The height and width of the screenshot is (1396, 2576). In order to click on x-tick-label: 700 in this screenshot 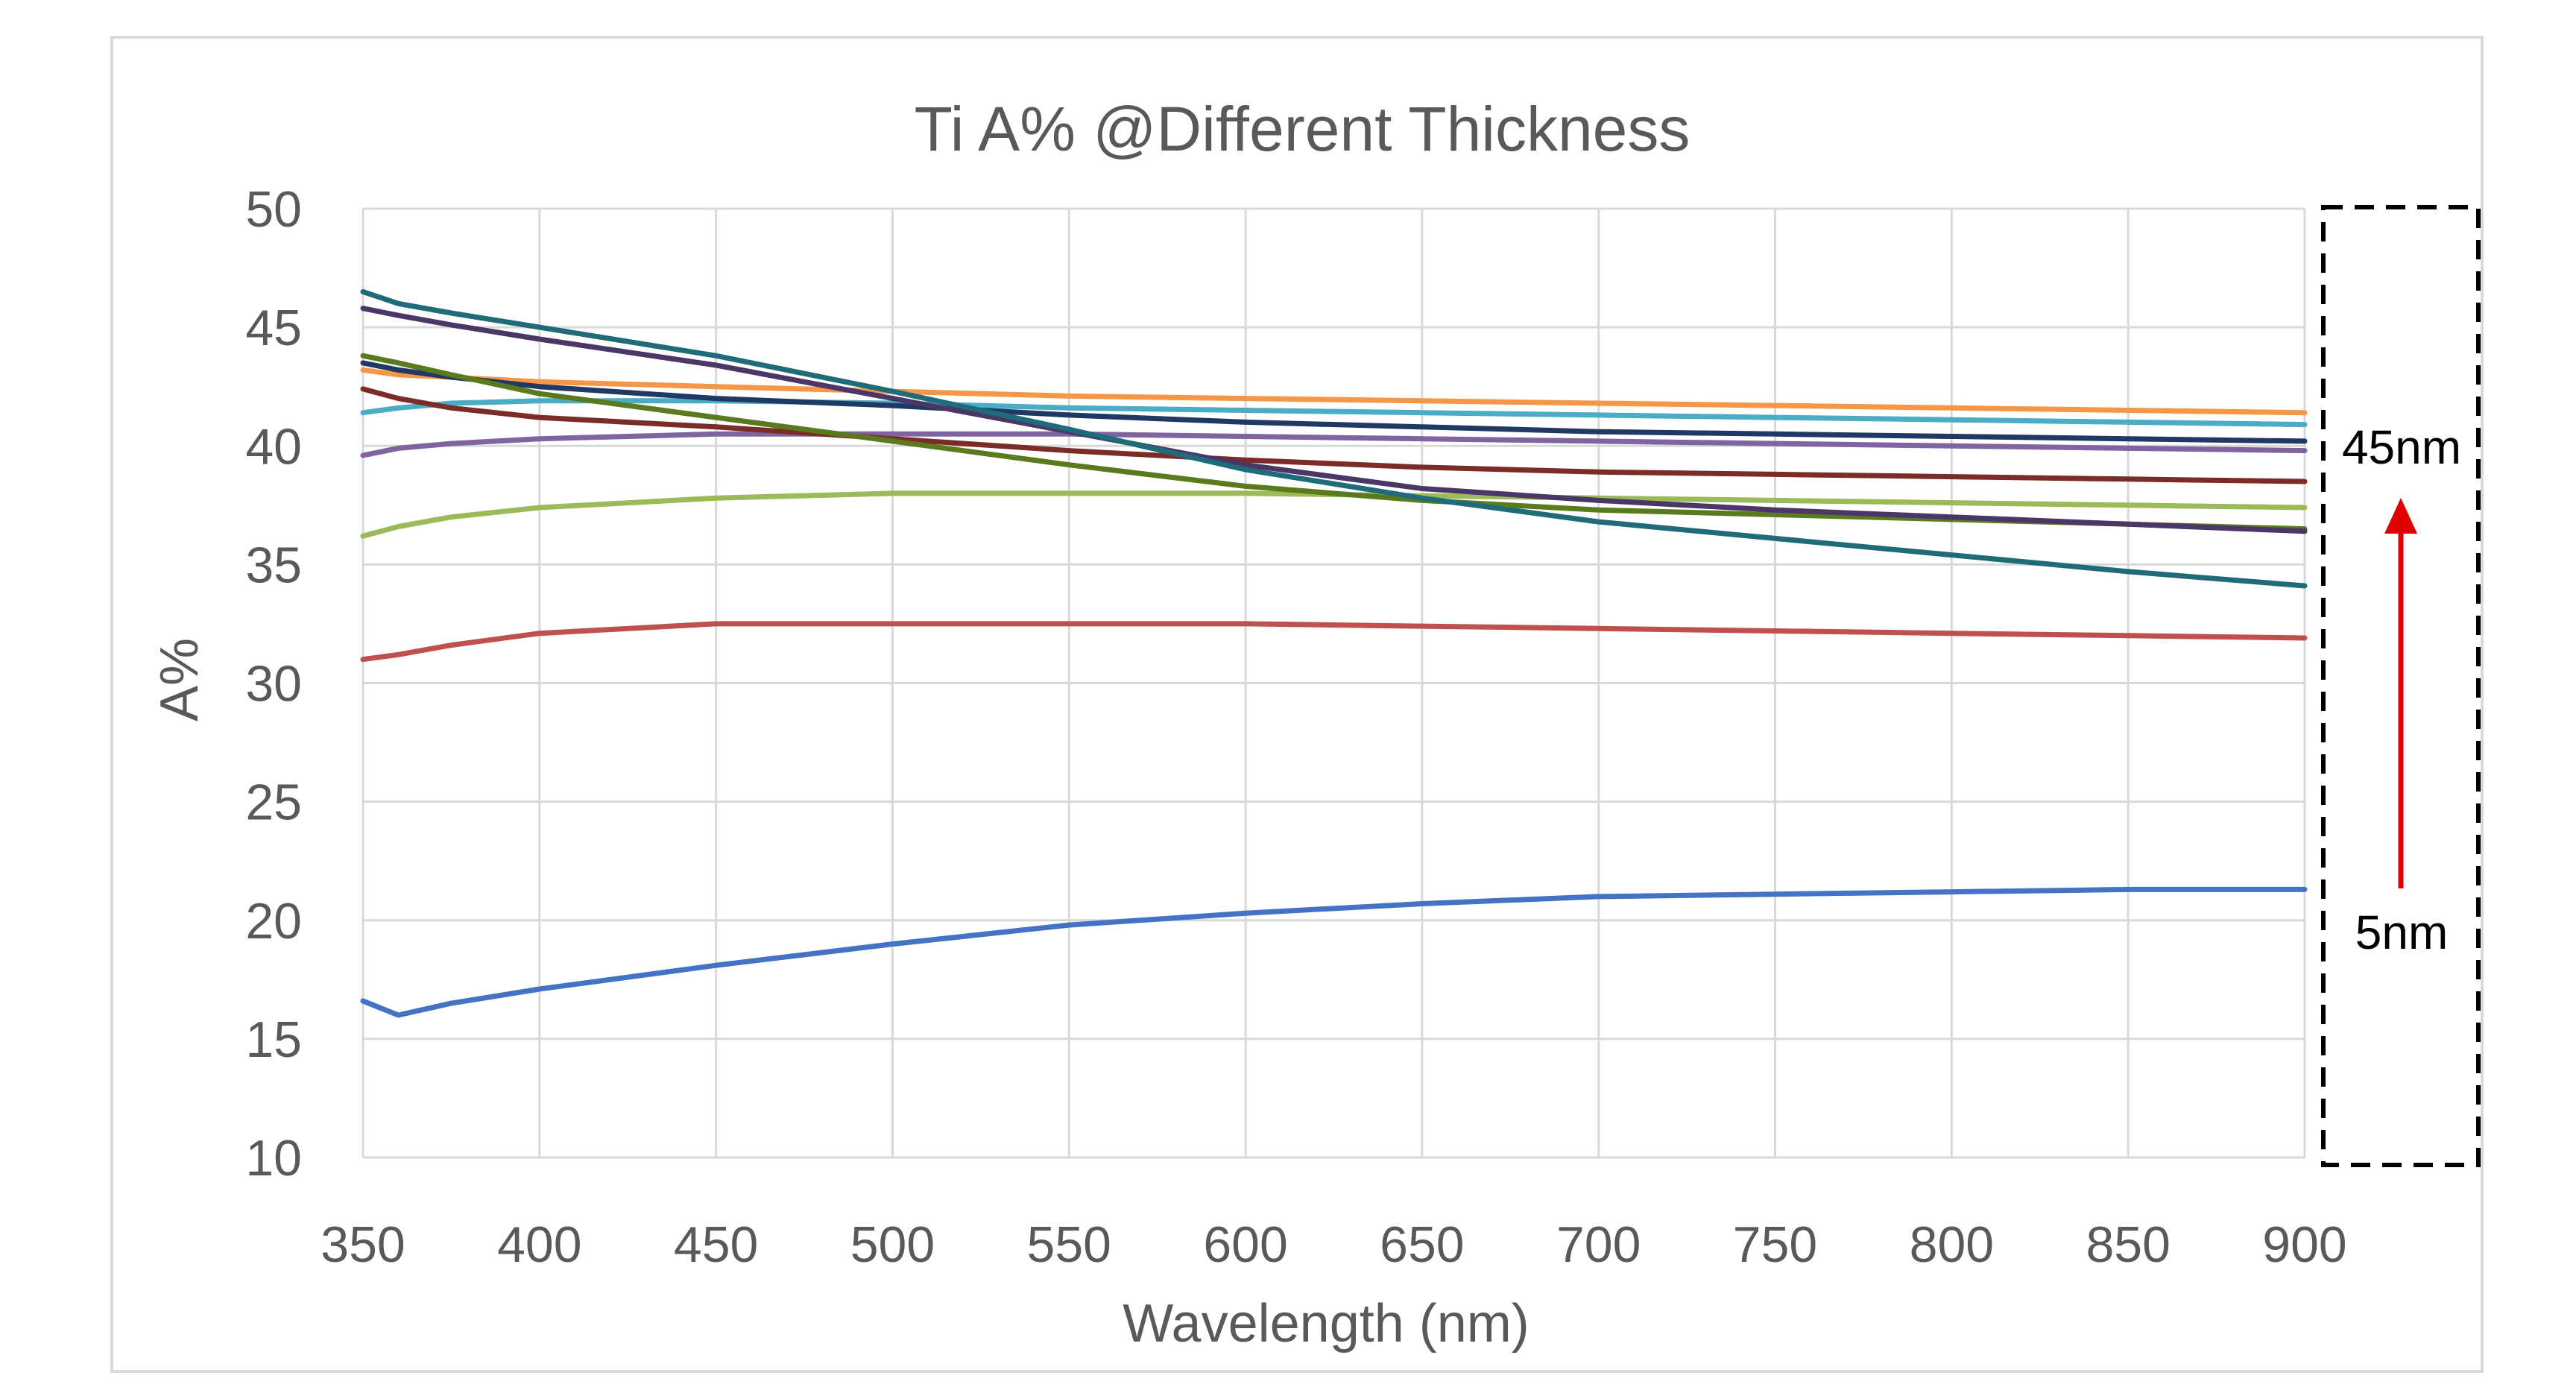, I will do `click(1599, 1244)`.